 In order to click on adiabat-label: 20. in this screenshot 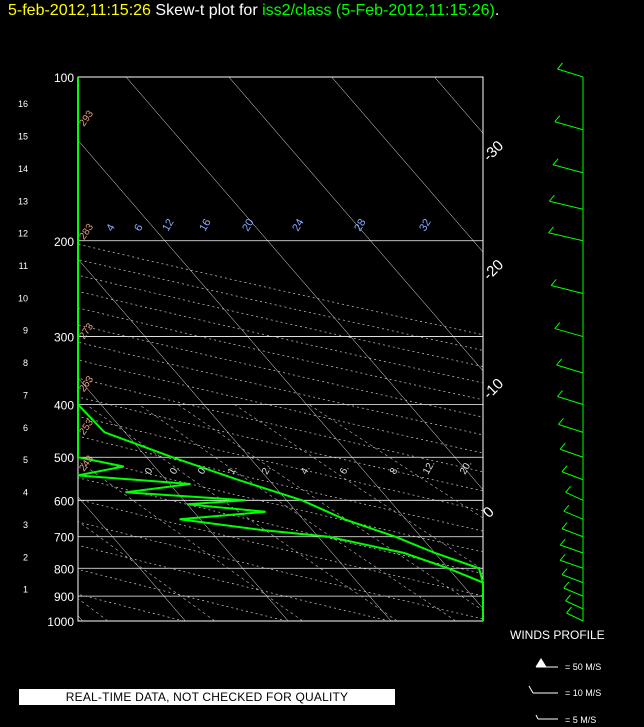, I will do `click(466, 468)`.